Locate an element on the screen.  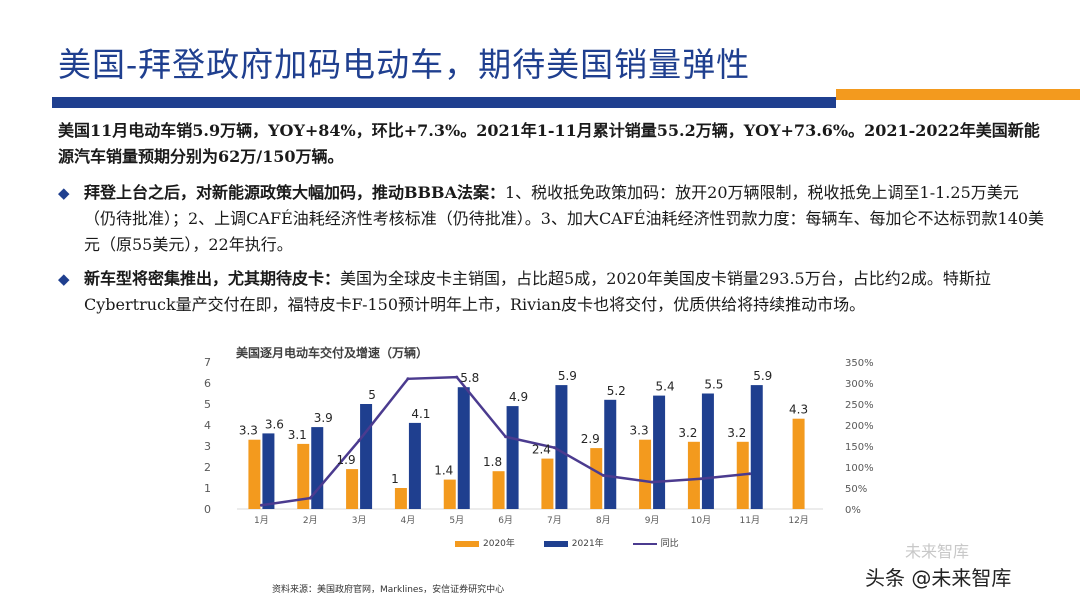
legend-item-yoy: 同比 is located at coordinates (655, 542).